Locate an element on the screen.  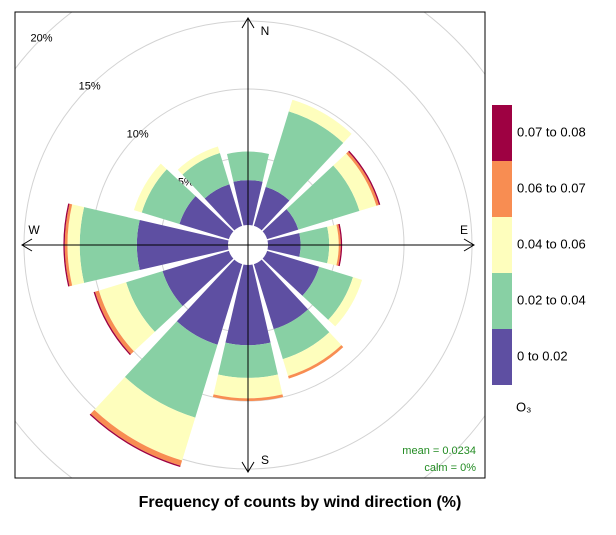
ring-label: 15% is located at coordinates (90, 87).